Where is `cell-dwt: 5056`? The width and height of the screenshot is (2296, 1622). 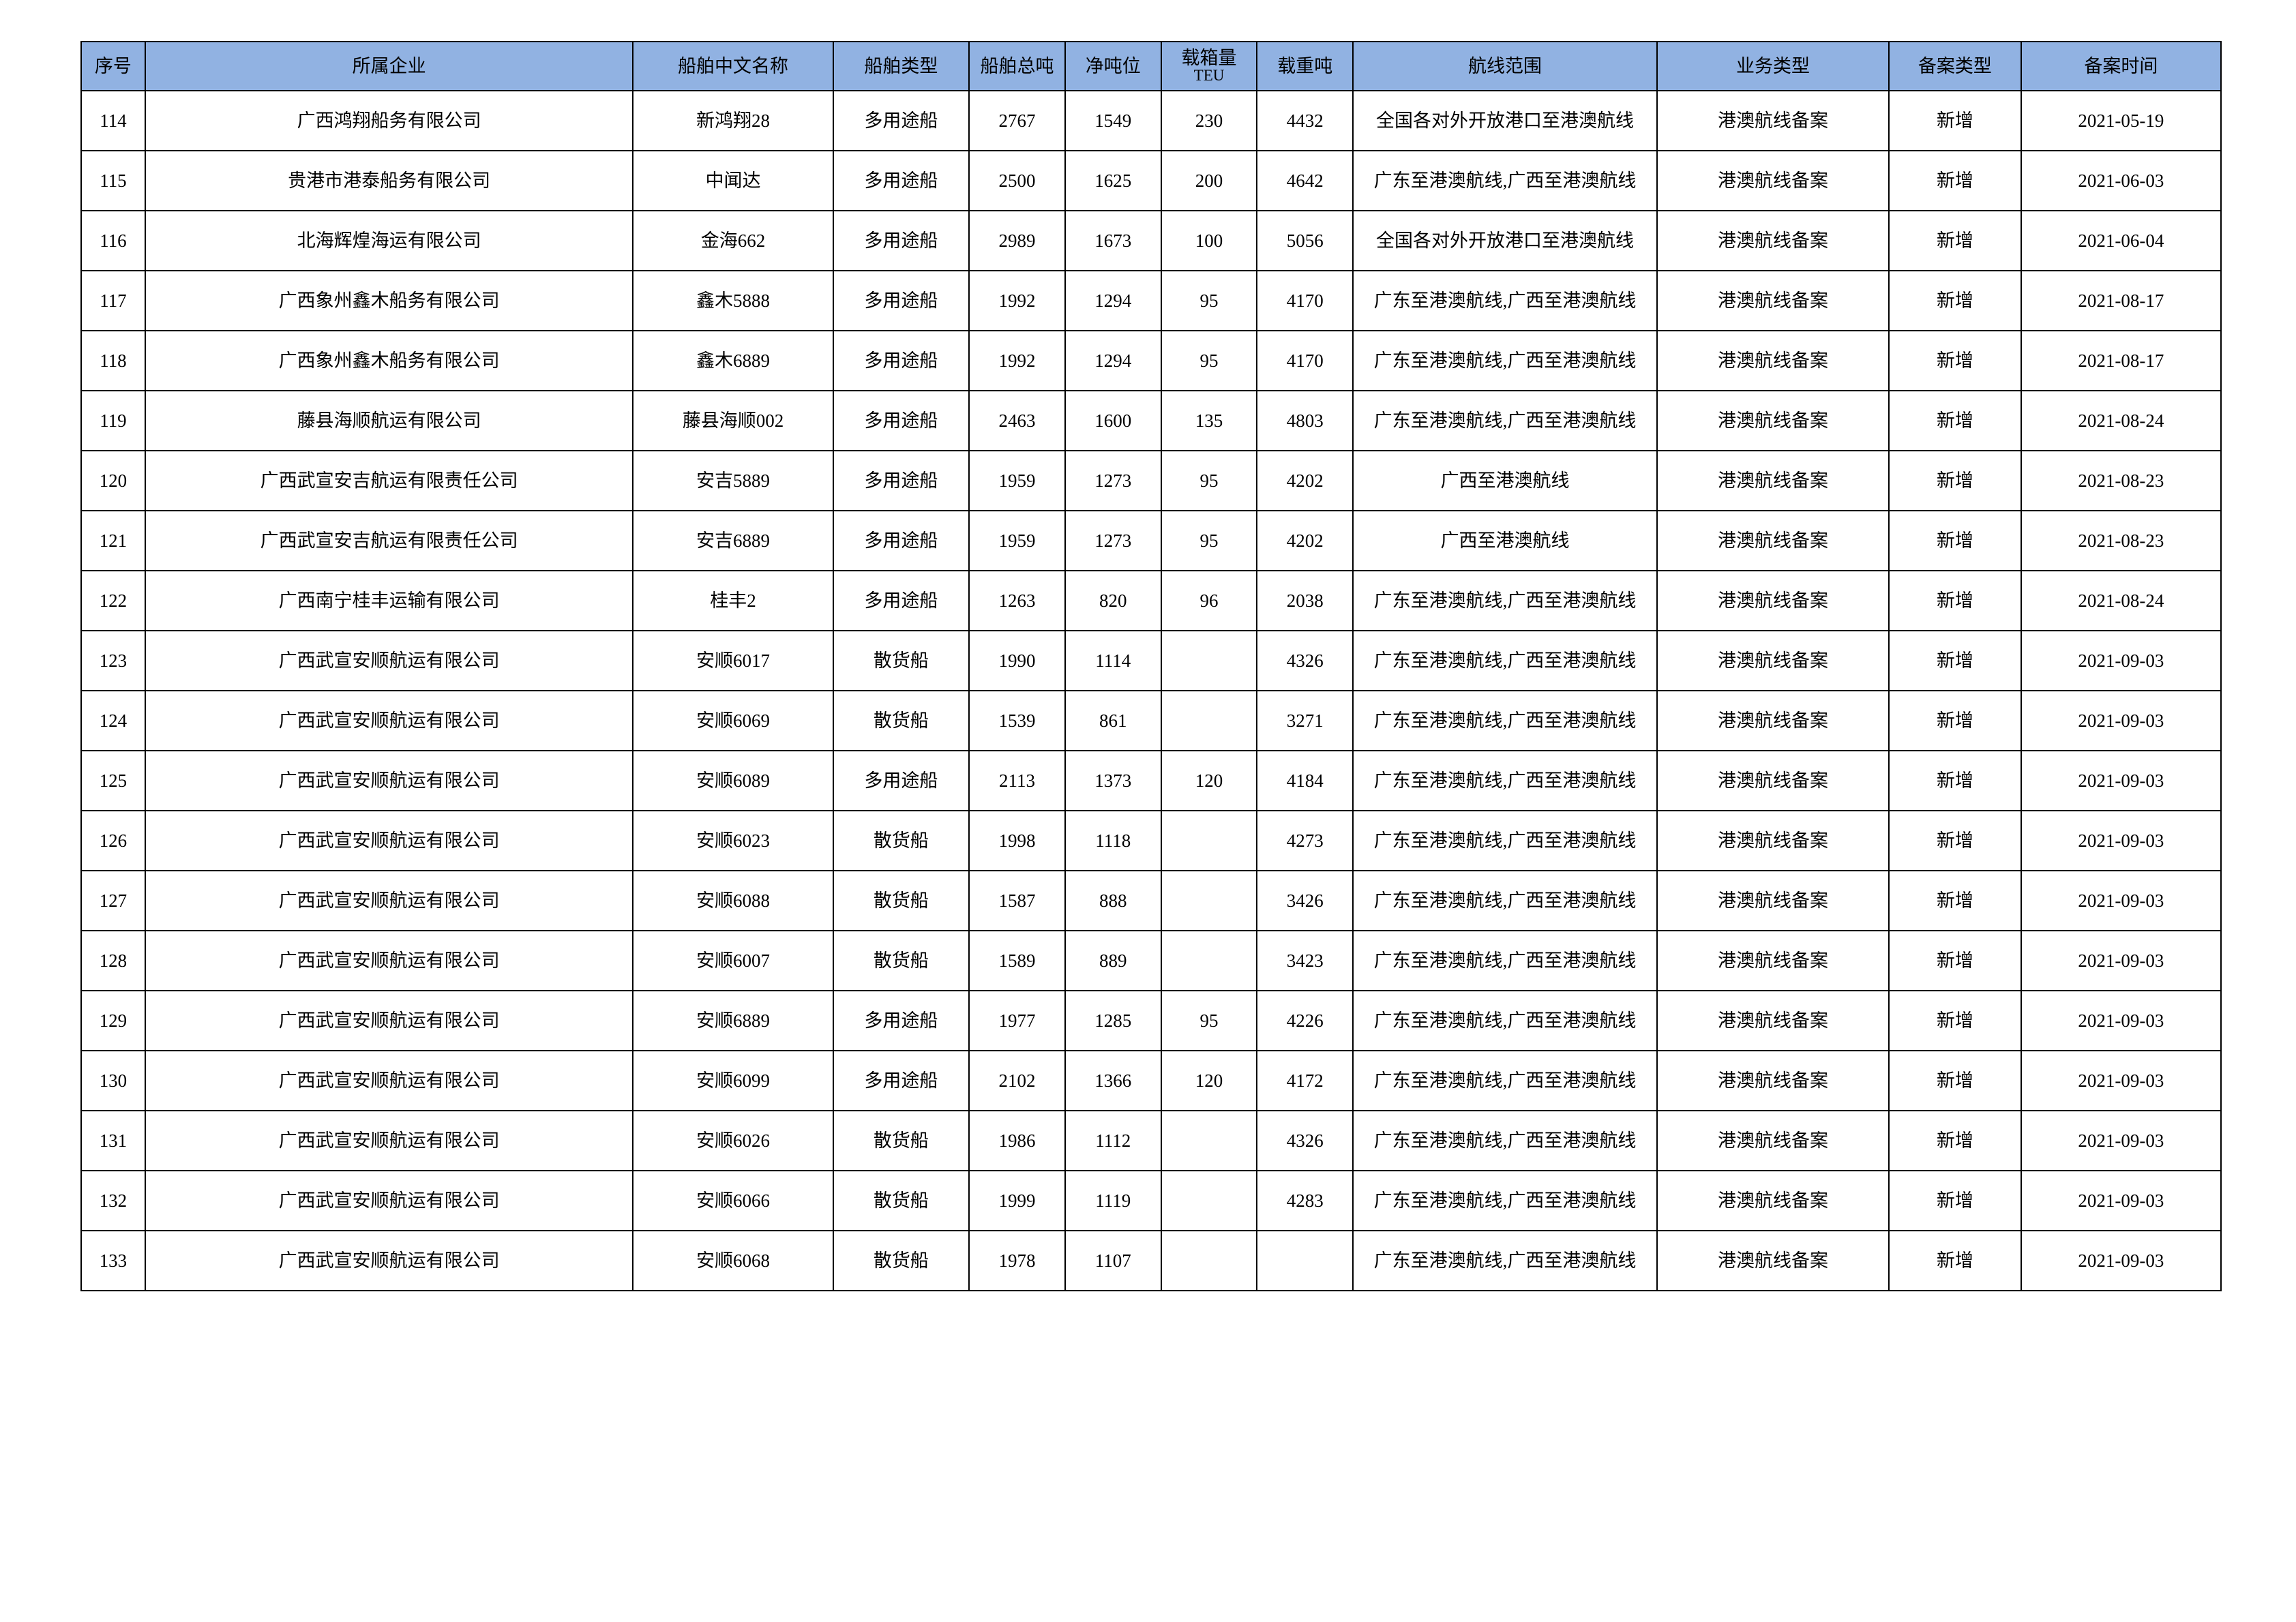
cell-dwt: 5056 is located at coordinates (1305, 240).